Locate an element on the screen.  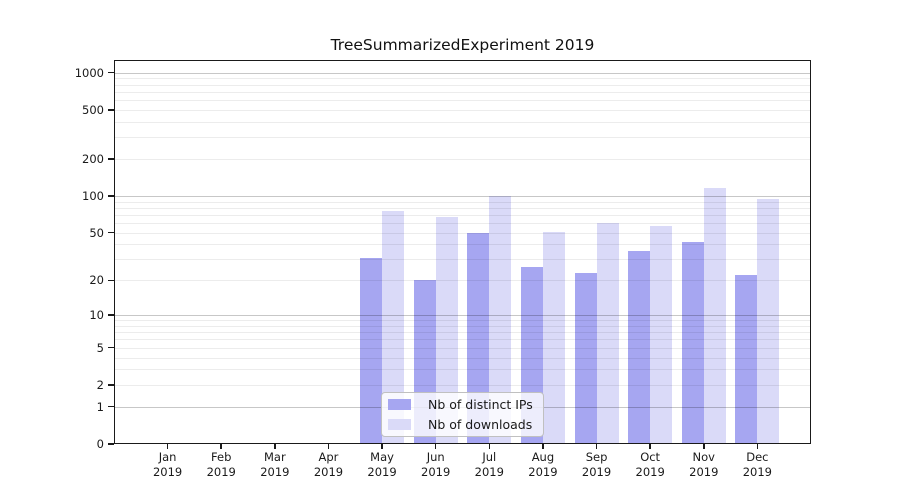
y-tick-label-200: 200 is located at coordinates (93, 158).